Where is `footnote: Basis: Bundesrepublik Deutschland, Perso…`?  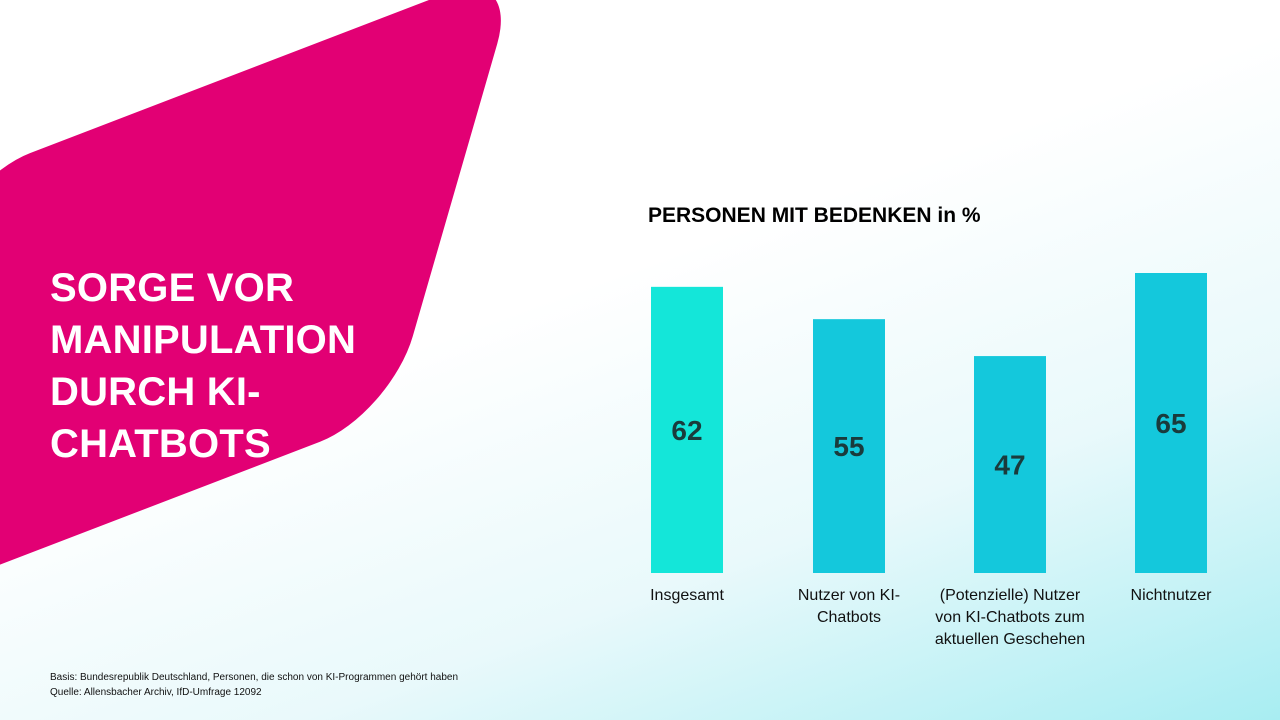
footnote: Basis: Bundesrepublik Deutschland, Perso… is located at coordinates (254, 685).